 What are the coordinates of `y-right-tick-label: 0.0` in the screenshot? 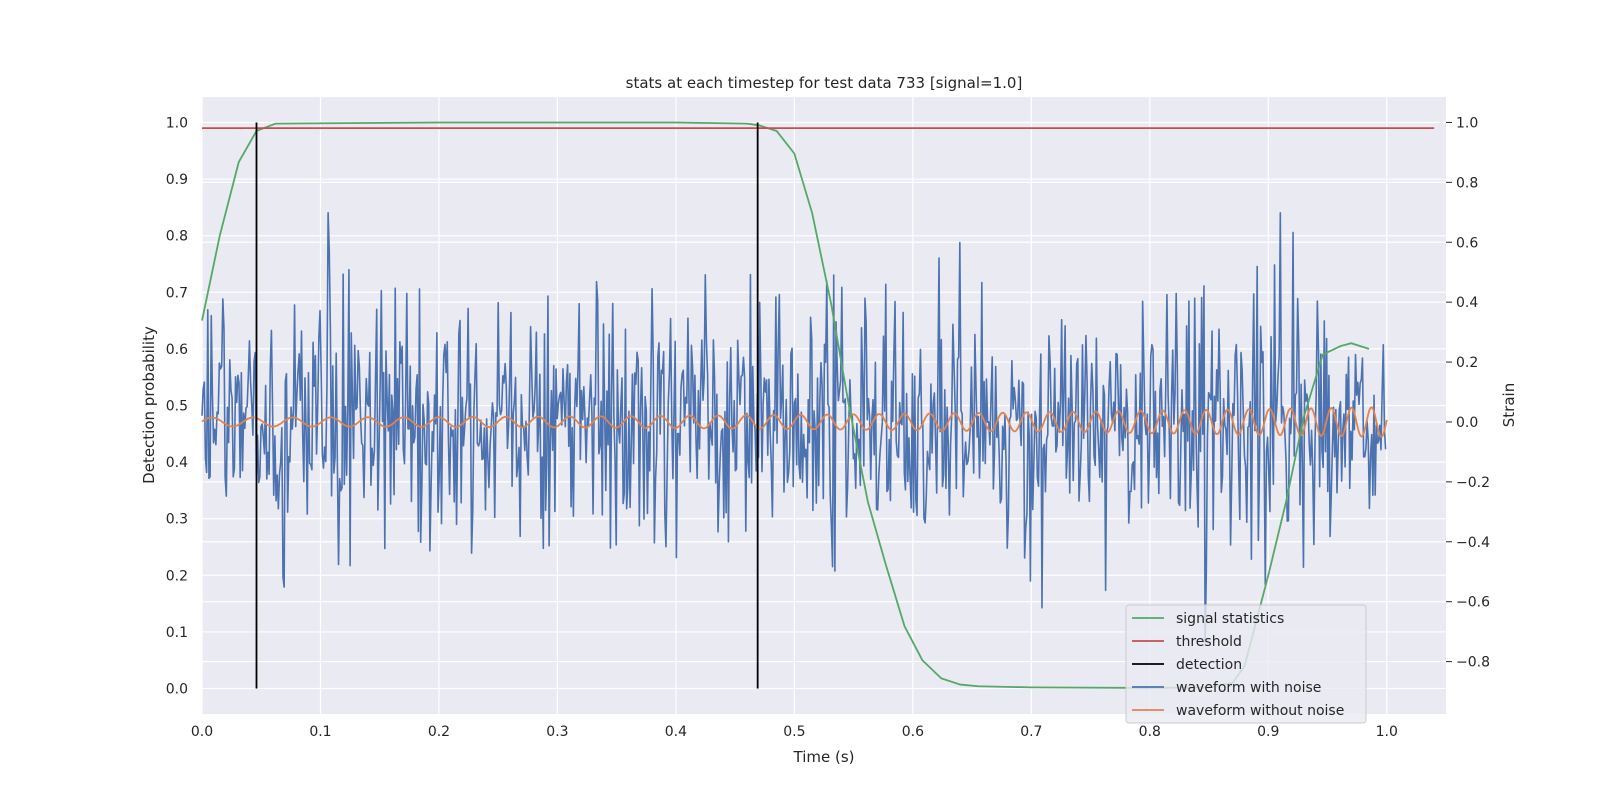 It's located at (1467, 423).